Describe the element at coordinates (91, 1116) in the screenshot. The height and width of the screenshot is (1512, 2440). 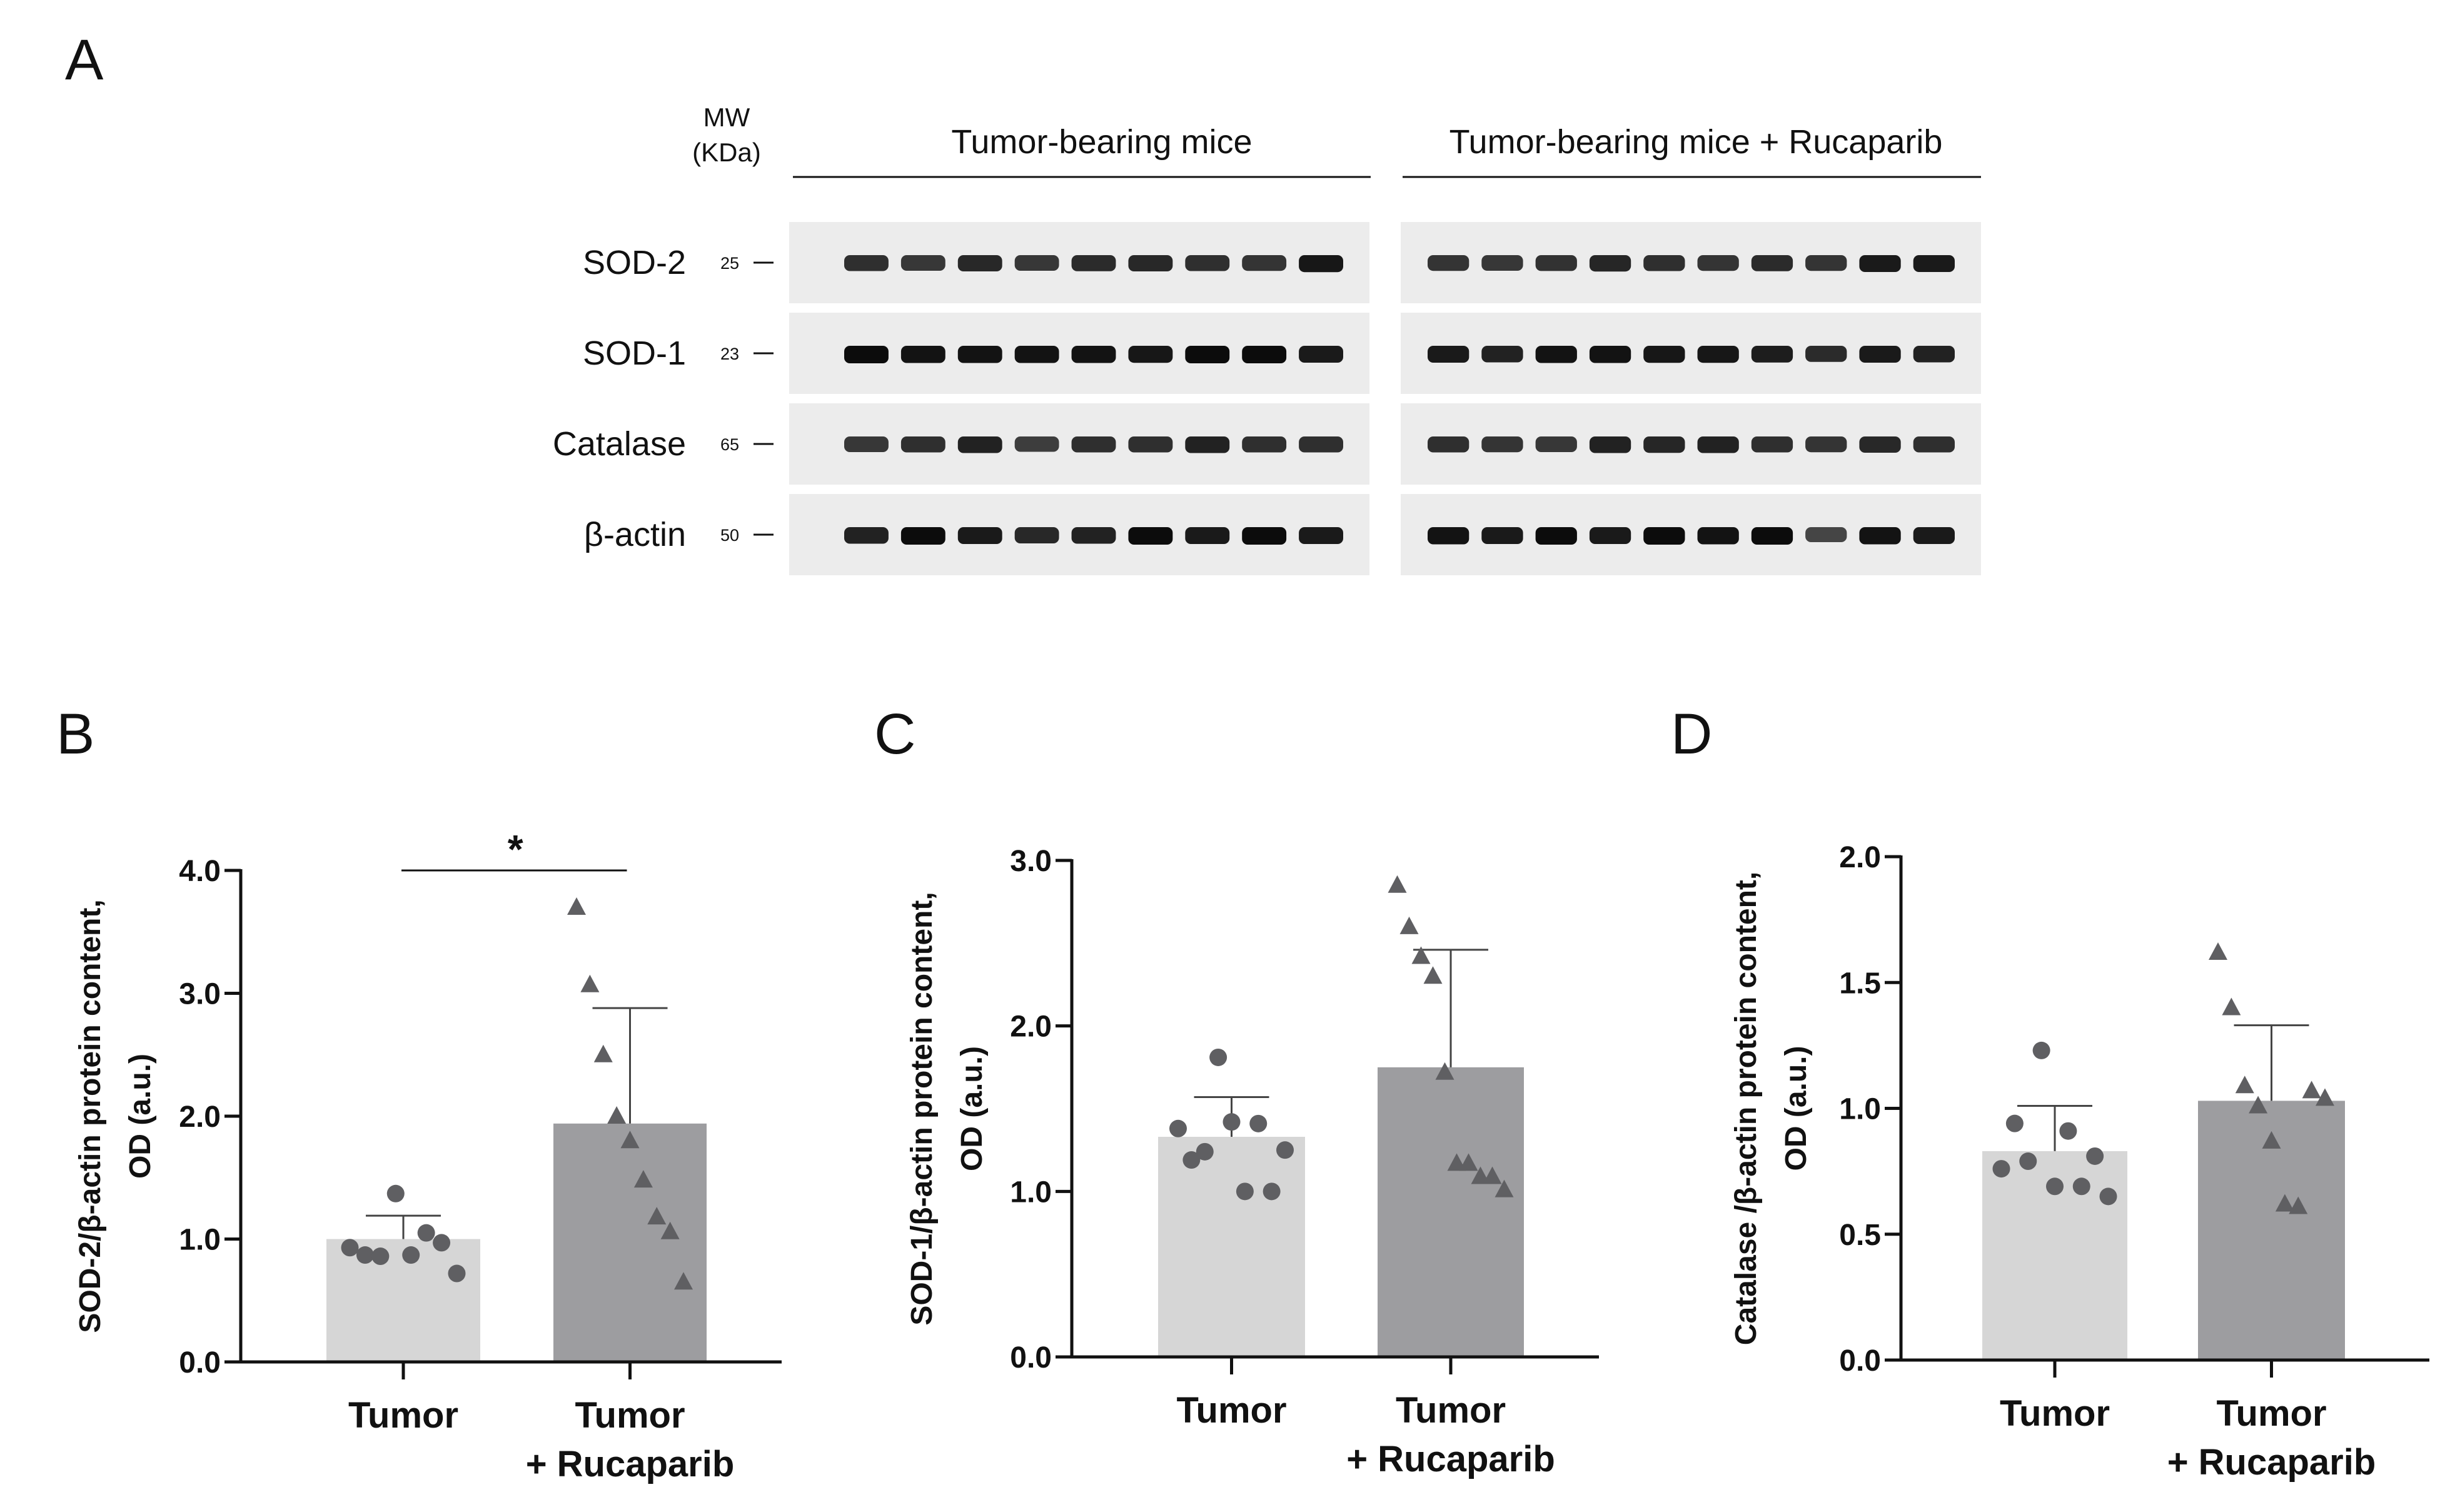
I see `y-axis-label: SOD-2/β-actin protein content,` at that location.